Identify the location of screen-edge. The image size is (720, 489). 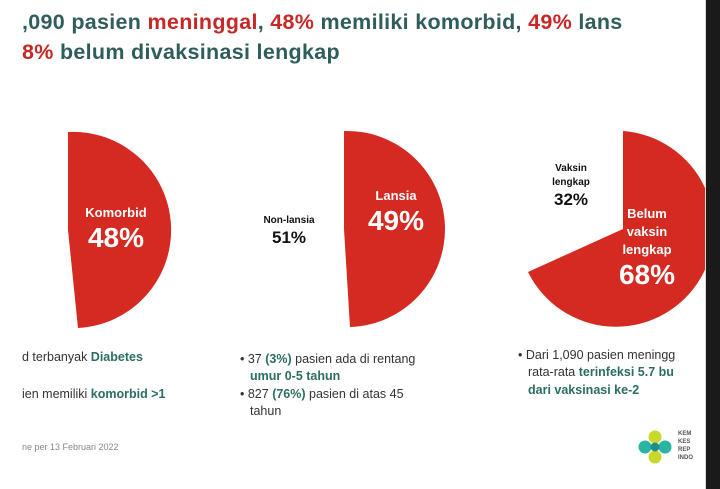
(713, 244).